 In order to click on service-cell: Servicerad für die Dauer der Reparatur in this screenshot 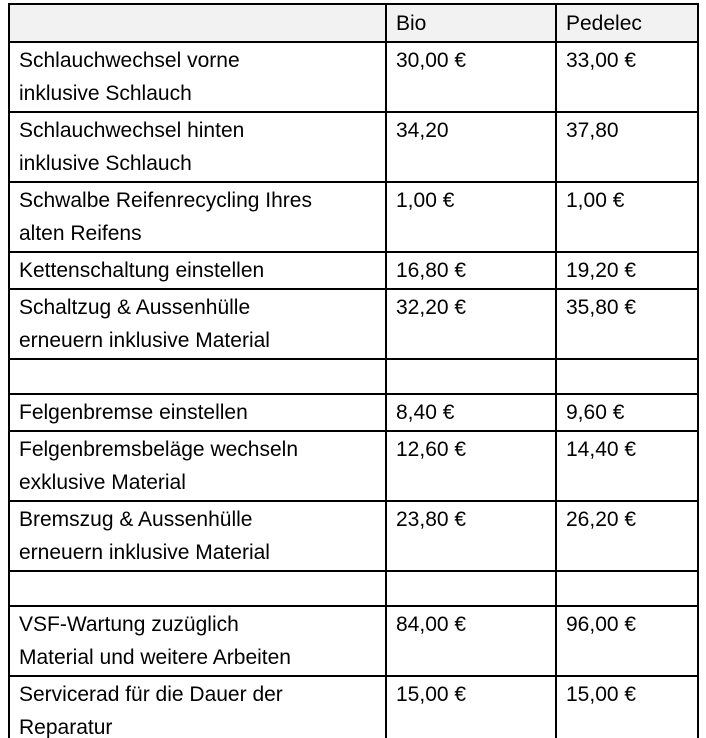, I will do `click(197, 706)`.